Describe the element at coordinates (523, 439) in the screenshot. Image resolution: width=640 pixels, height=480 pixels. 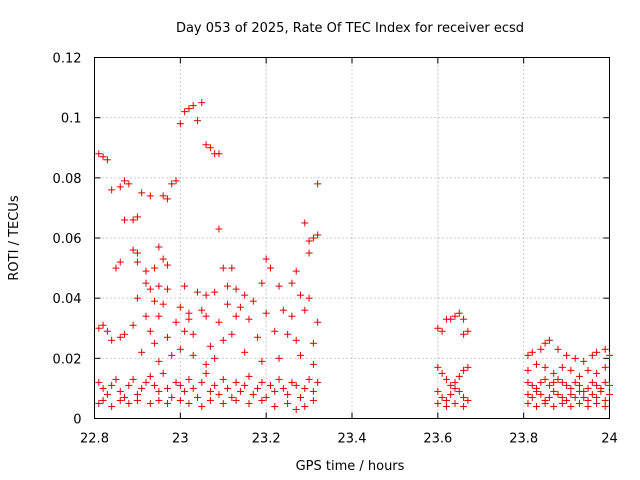
I see `x-tick-label: 23.8` at that location.